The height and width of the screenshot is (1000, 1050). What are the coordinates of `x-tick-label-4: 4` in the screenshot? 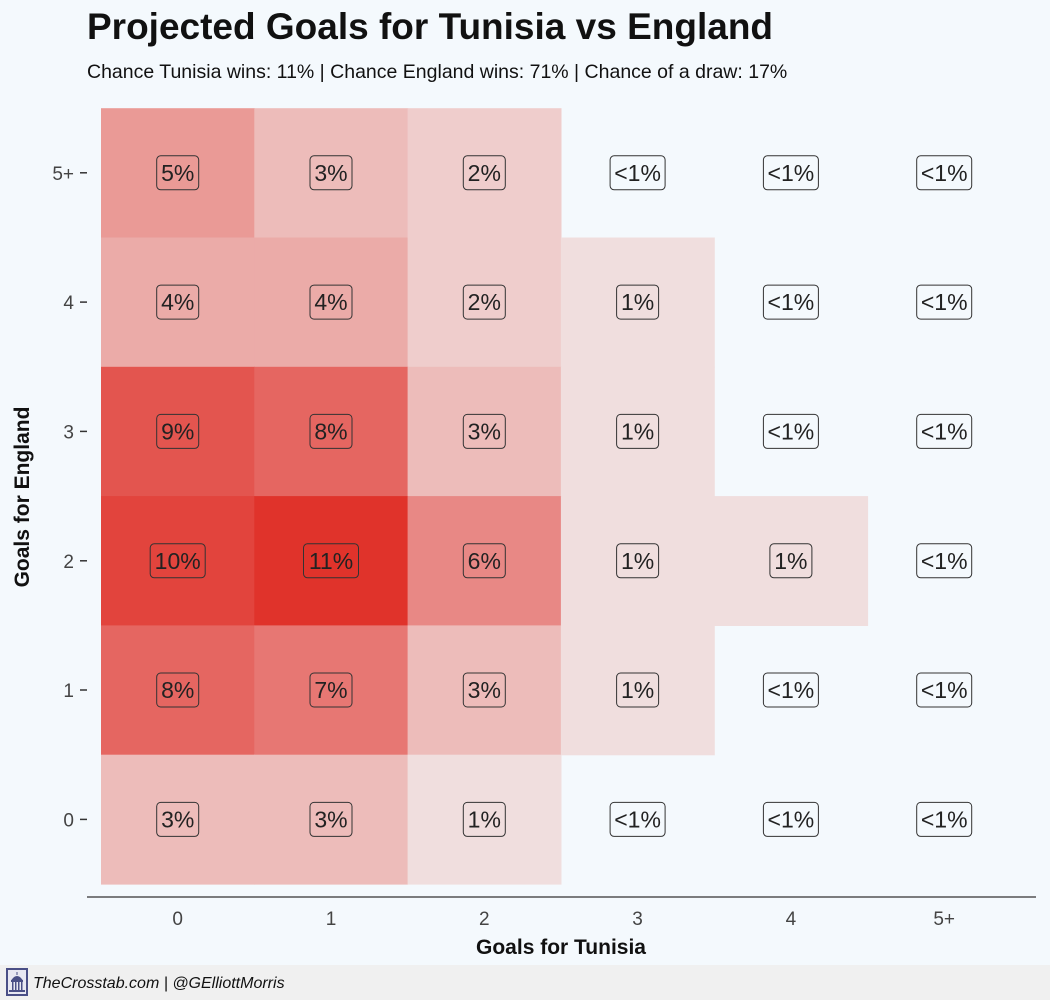 It's located at (791, 919).